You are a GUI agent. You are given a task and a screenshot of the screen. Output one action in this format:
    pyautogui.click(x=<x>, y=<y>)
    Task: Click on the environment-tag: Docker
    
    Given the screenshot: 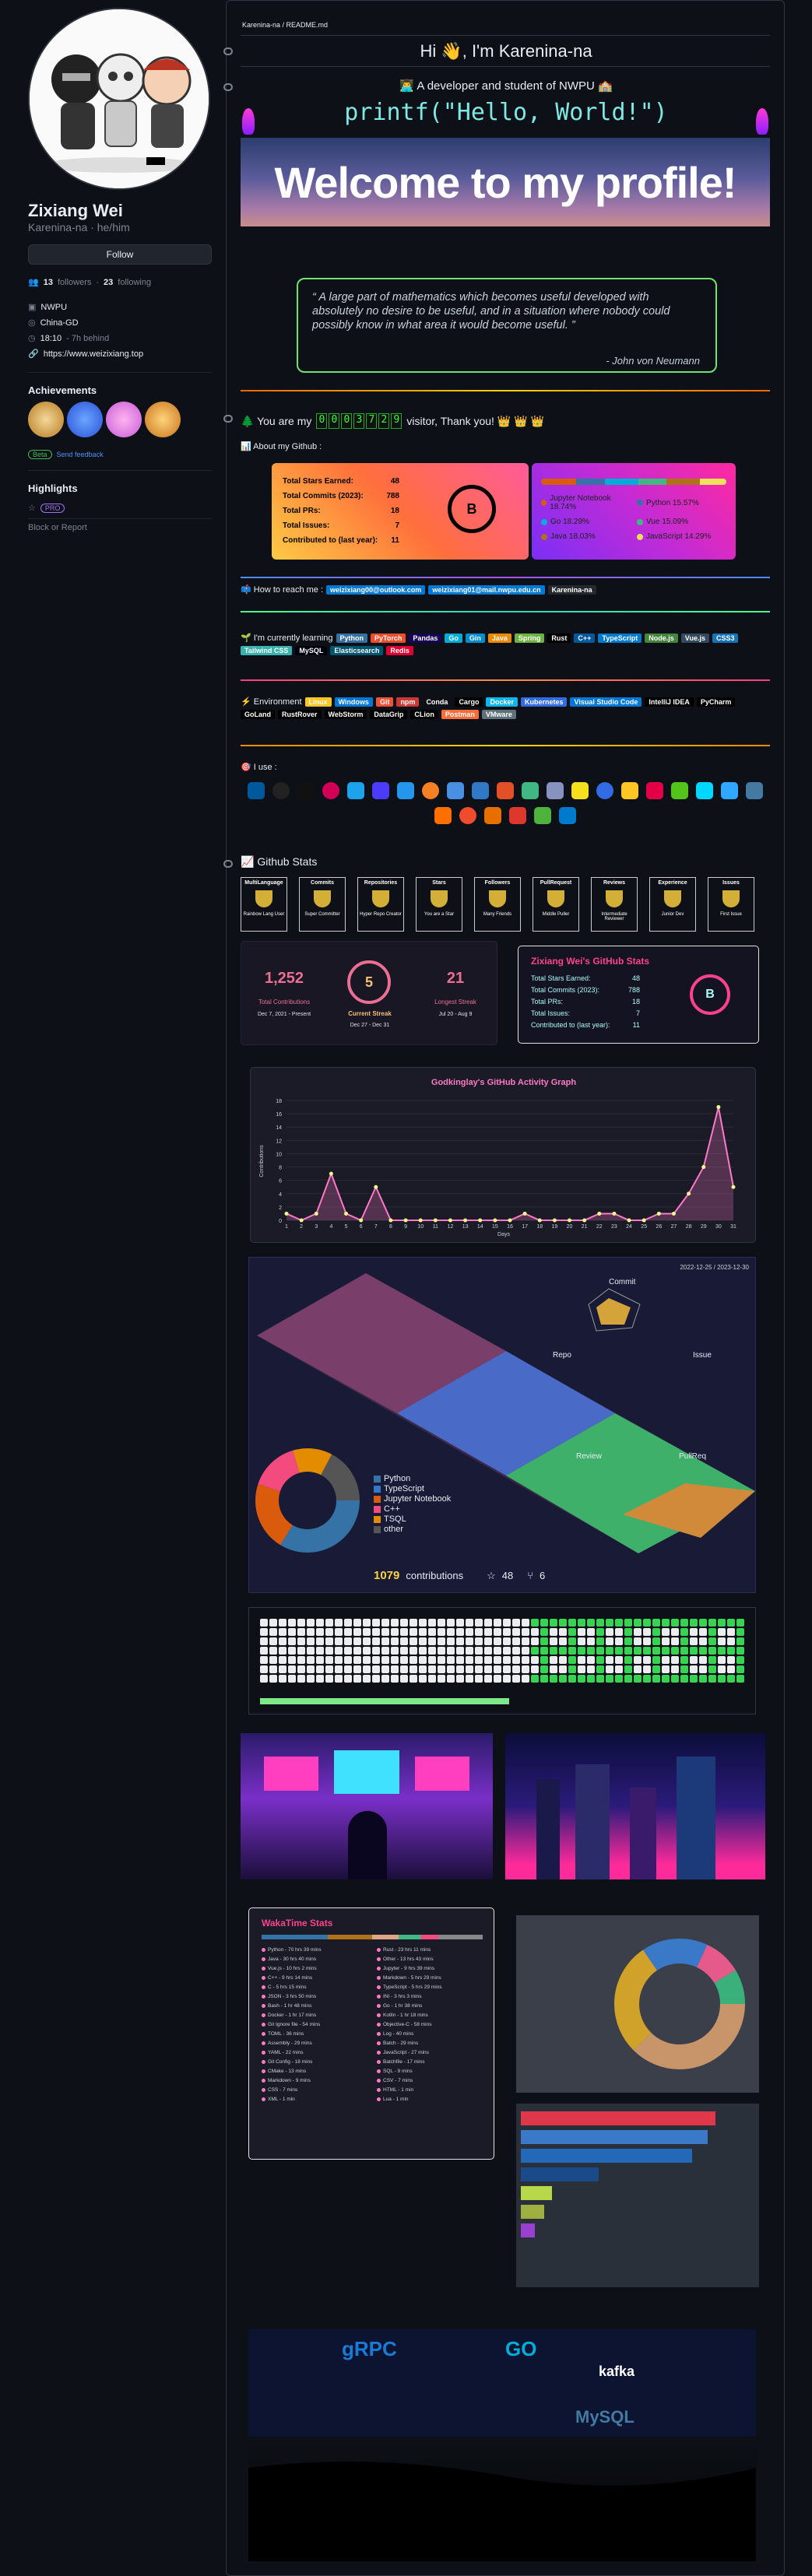 What is the action you would take?
    pyautogui.click(x=502, y=702)
    